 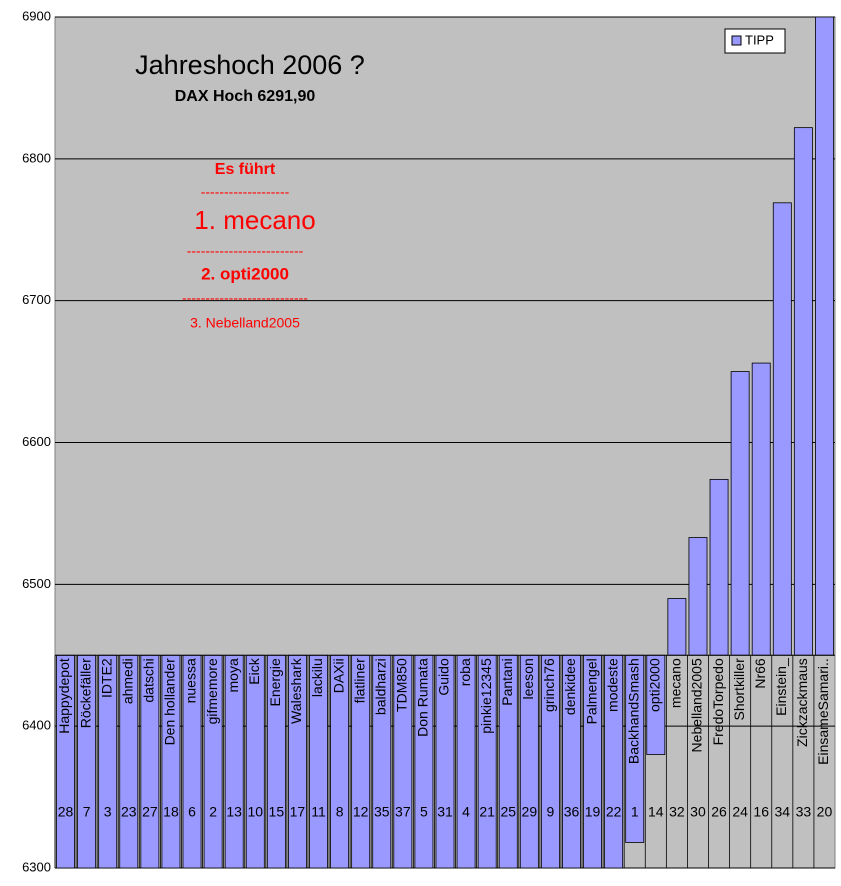 What do you see at coordinates (254, 670) in the screenshot?
I see `x-tick-label: Eick` at bounding box center [254, 670].